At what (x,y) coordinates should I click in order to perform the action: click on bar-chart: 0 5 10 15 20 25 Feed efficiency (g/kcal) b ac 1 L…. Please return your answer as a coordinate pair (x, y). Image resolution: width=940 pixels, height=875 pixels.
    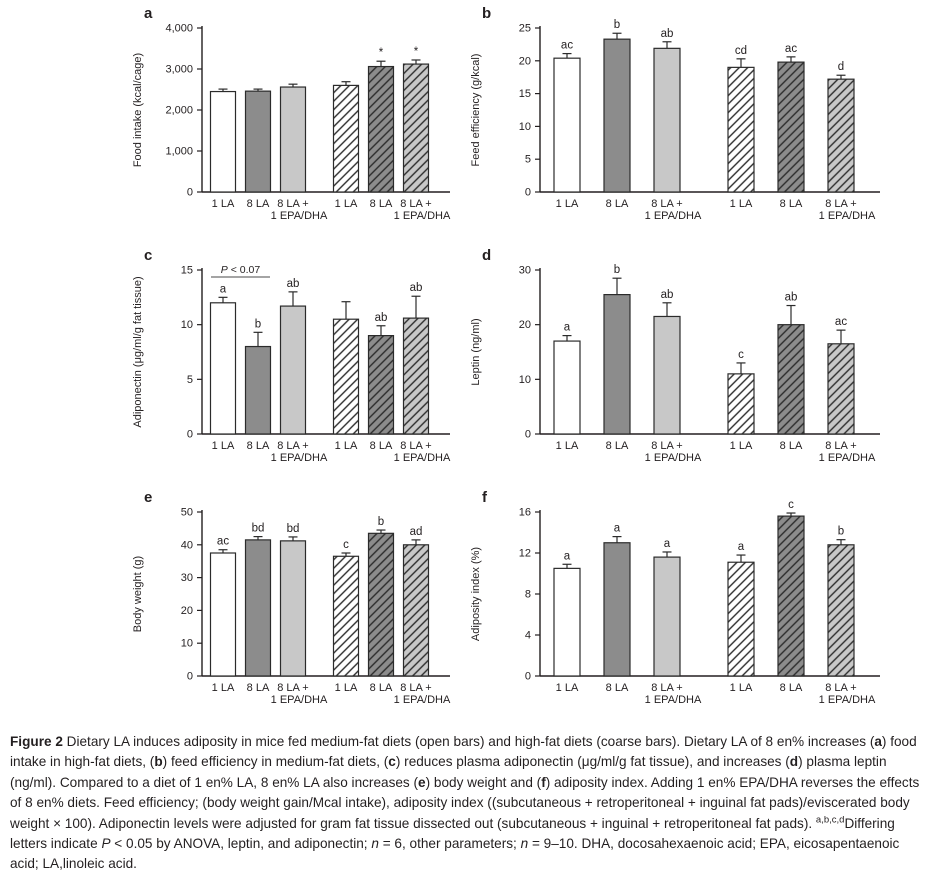
    Looking at the image, I should click on (675, 113).